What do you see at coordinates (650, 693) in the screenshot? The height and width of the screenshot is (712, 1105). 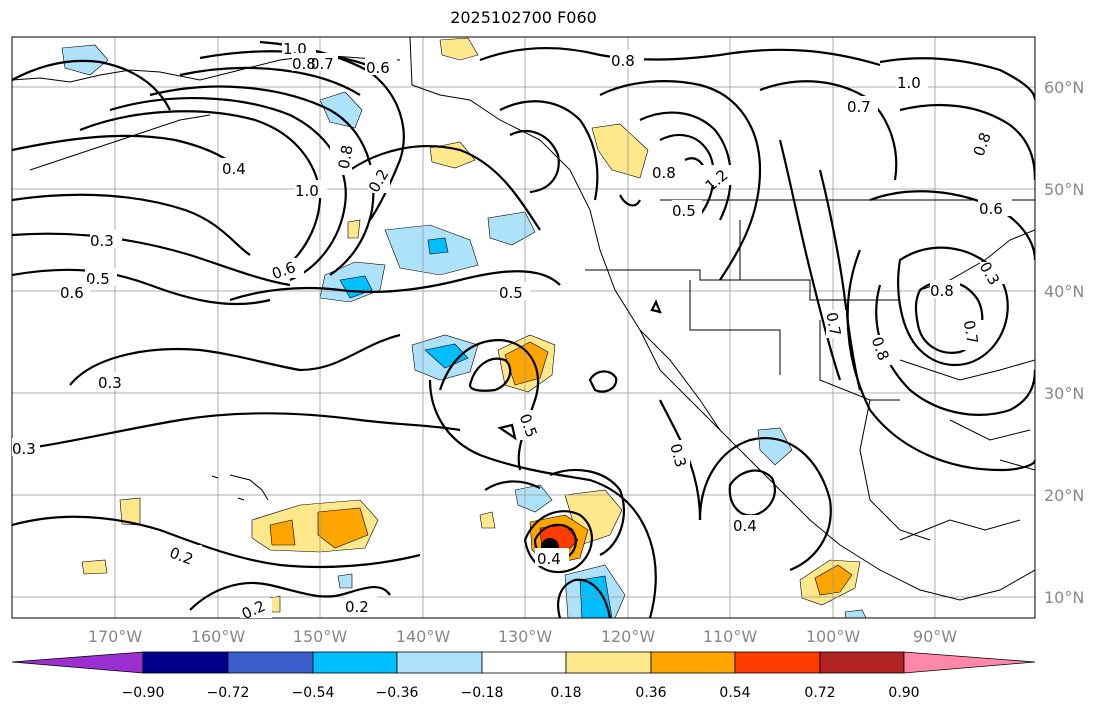 I see `colorbar-label: 0.36` at bounding box center [650, 693].